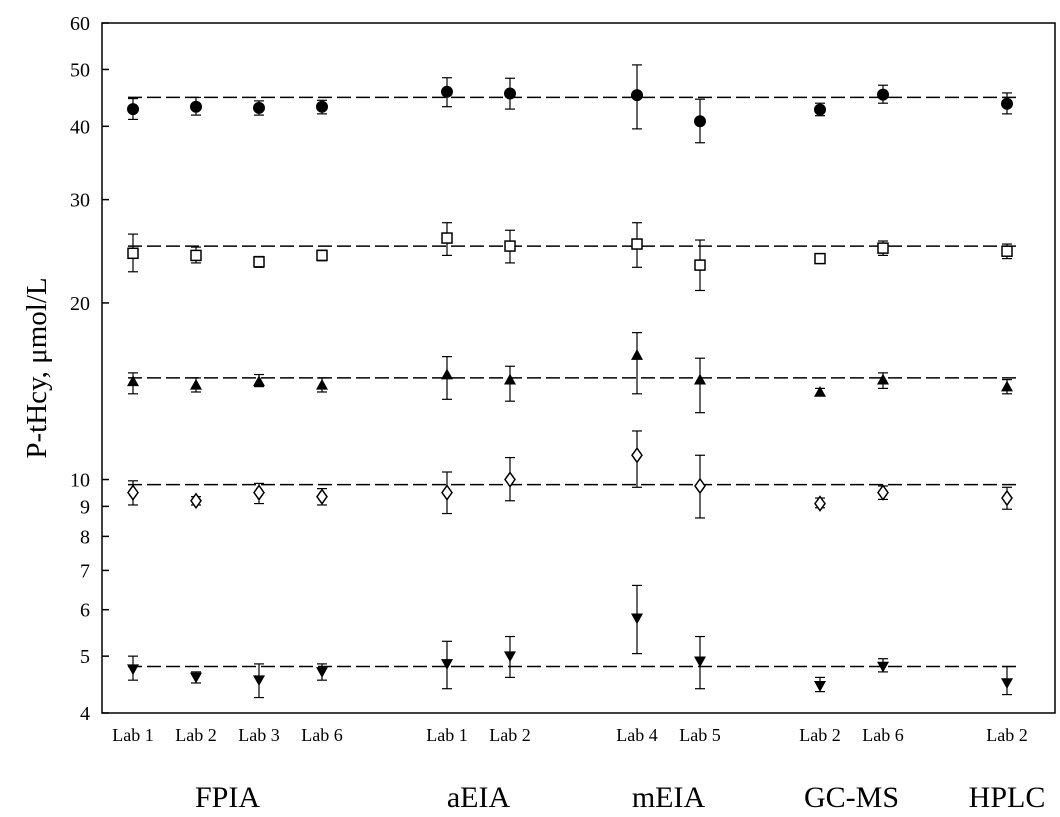  What do you see at coordinates (227, 797) in the screenshot?
I see `method-group-label: FPIA` at bounding box center [227, 797].